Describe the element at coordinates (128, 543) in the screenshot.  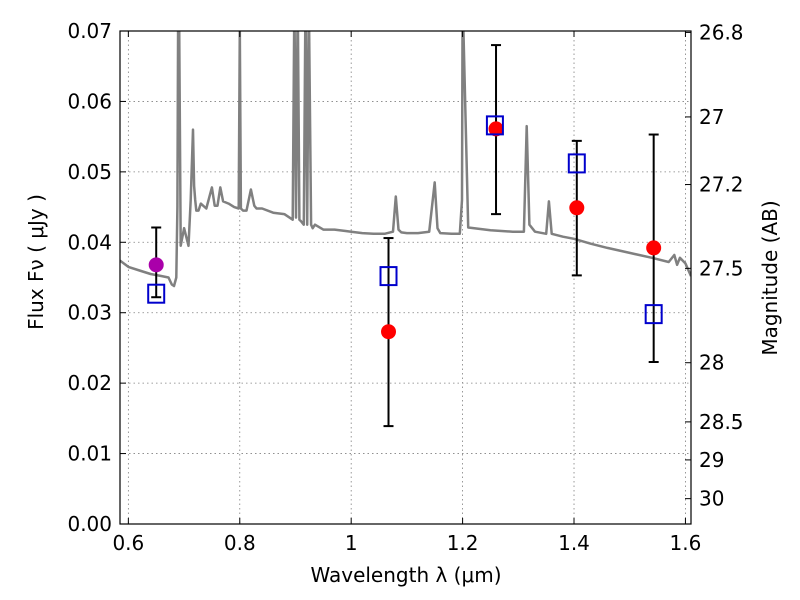
I see `x-tick-label: 0.6` at that location.